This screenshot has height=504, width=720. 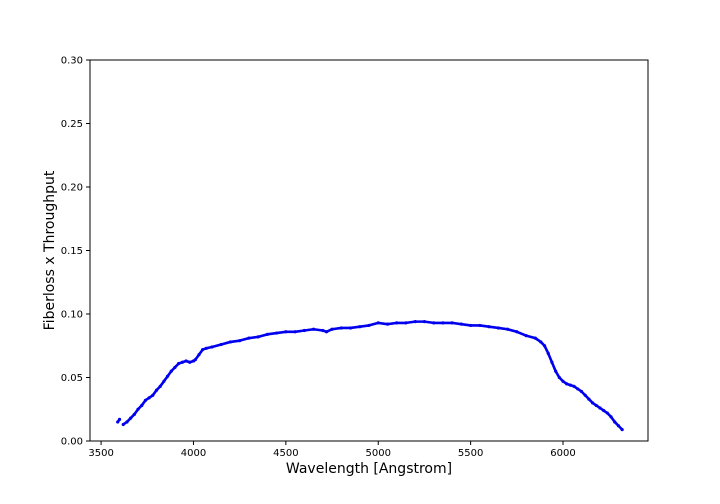 I want to click on x-tick-label: 6000, so click(x=562, y=453).